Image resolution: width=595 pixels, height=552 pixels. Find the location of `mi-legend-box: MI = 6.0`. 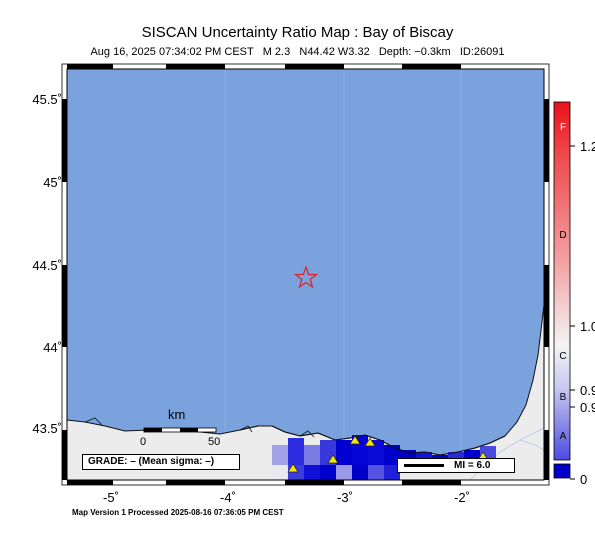

mi-legend-box: MI = 6.0 is located at coordinates (456, 465).